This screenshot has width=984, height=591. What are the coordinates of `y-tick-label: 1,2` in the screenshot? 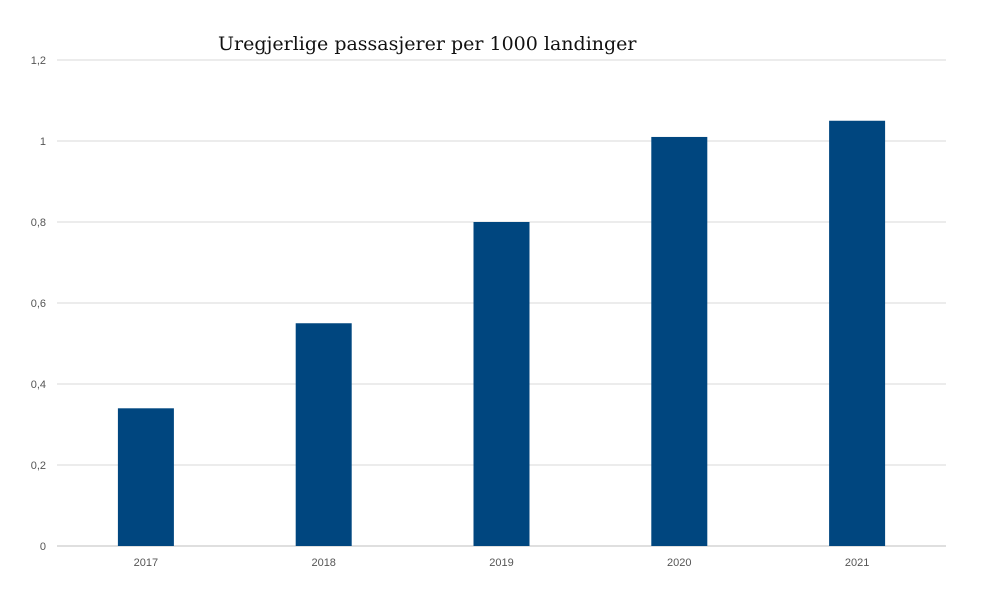 It's located at (38, 61).